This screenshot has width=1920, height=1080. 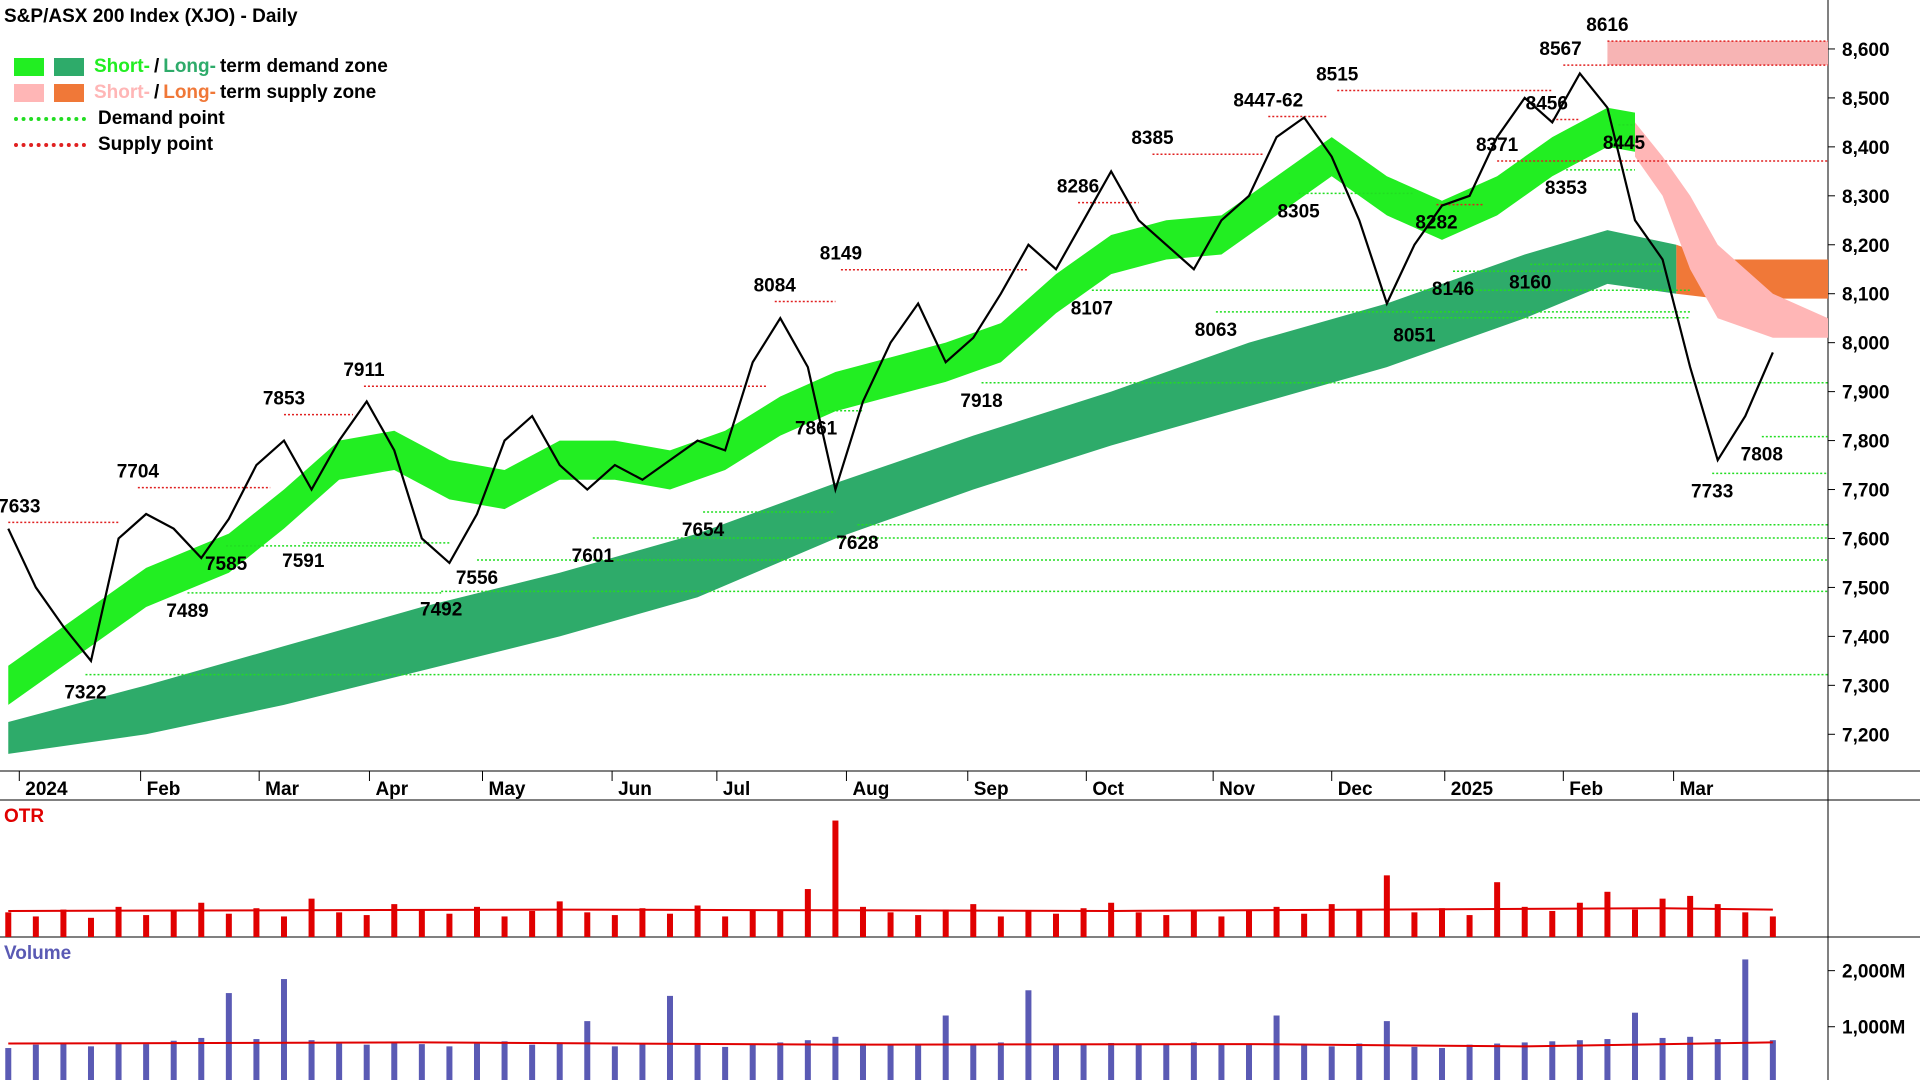 I want to click on x-tick-label: Aug, so click(x=870, y=789).